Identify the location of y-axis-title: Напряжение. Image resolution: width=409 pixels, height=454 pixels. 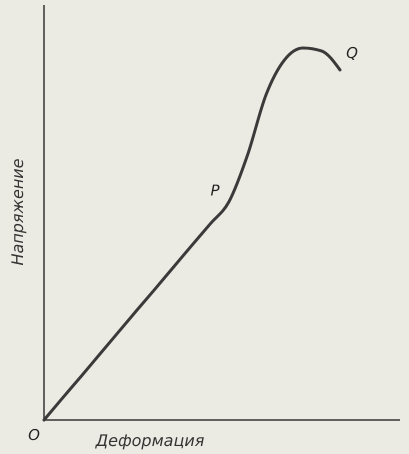
(17, 212).